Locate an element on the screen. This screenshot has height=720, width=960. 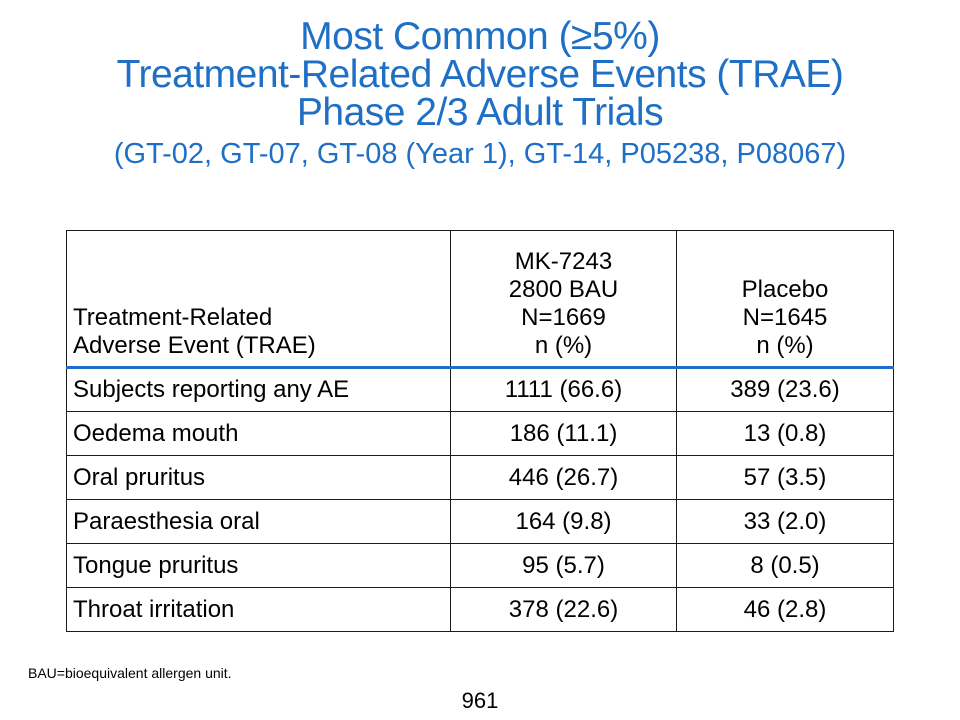
placebo-value: 33 (2.0) is located at coordinates (785, 521).